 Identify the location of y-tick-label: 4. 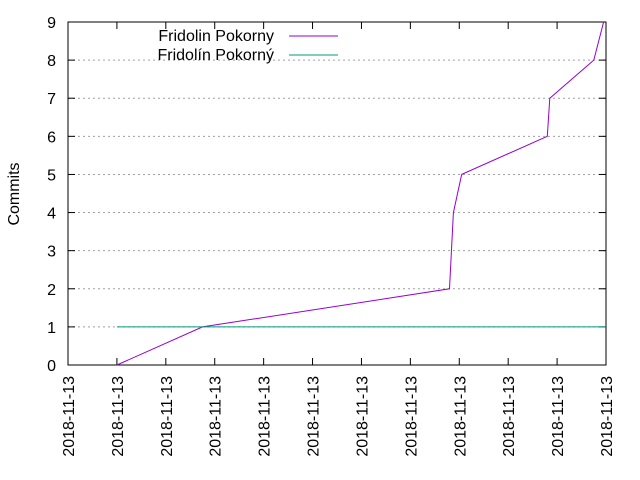
(51, 214).